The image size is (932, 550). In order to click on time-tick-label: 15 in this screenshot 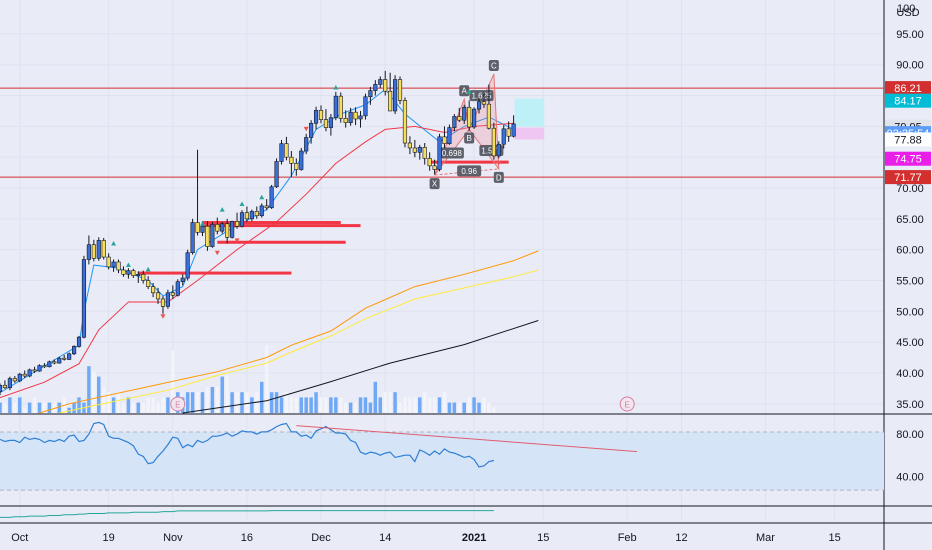, I will do `click(543, 538)`.